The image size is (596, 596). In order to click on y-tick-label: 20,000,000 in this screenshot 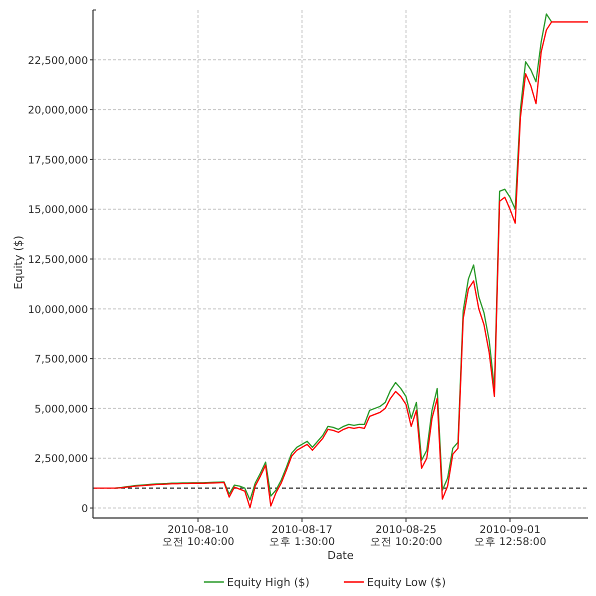, I will do `click(58, 110)`.